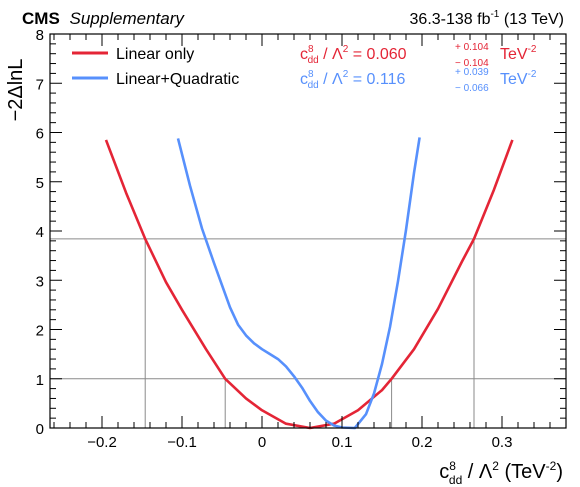 The height and width of the screenshot is (487, 580). What do you see at coordinates (313, 85) in the screenshot?
I see `result-quadratic-sub: dd` at bounding box center [313, 85].